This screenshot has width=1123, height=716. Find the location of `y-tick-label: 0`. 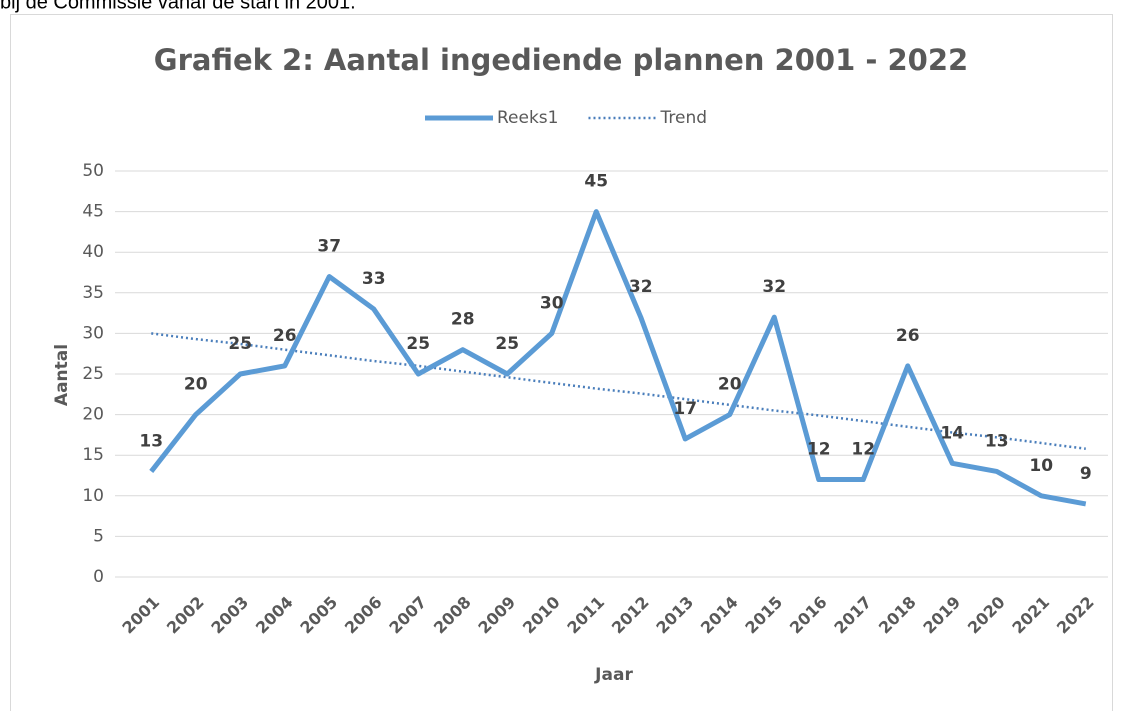

y-tick-label: 0 is located at coordinates (98, 577).